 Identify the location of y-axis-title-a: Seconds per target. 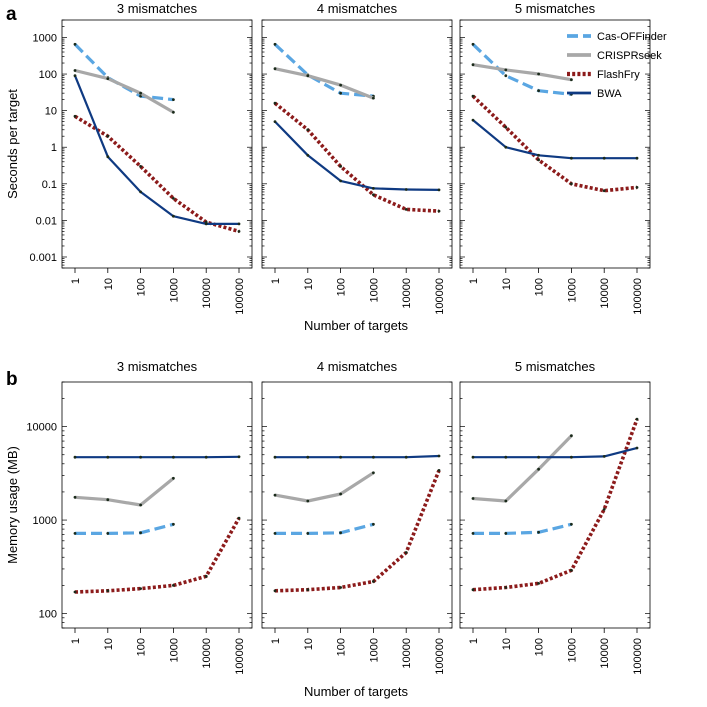
(12, 144).